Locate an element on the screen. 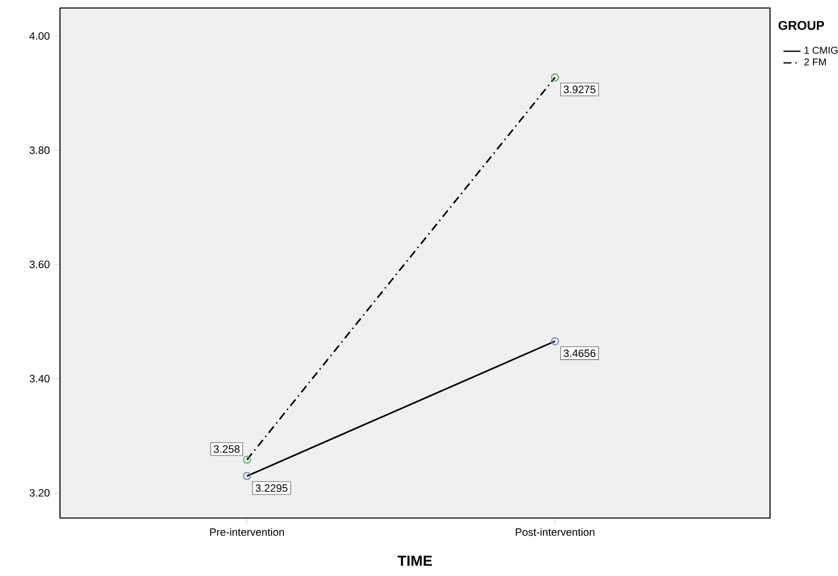 The image size is (838, 576). data-label: 3.2295 is located at coordinates (272, 488).